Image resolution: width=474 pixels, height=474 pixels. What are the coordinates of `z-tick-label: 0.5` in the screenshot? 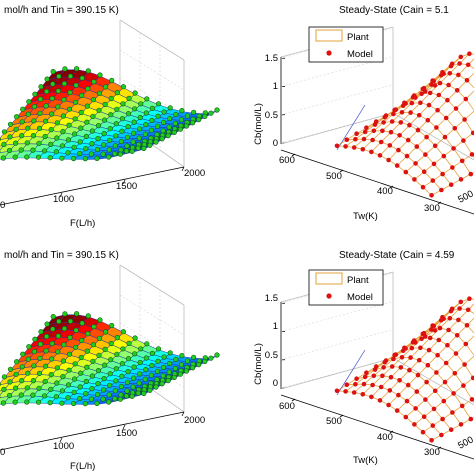 It's located at (271, 115).